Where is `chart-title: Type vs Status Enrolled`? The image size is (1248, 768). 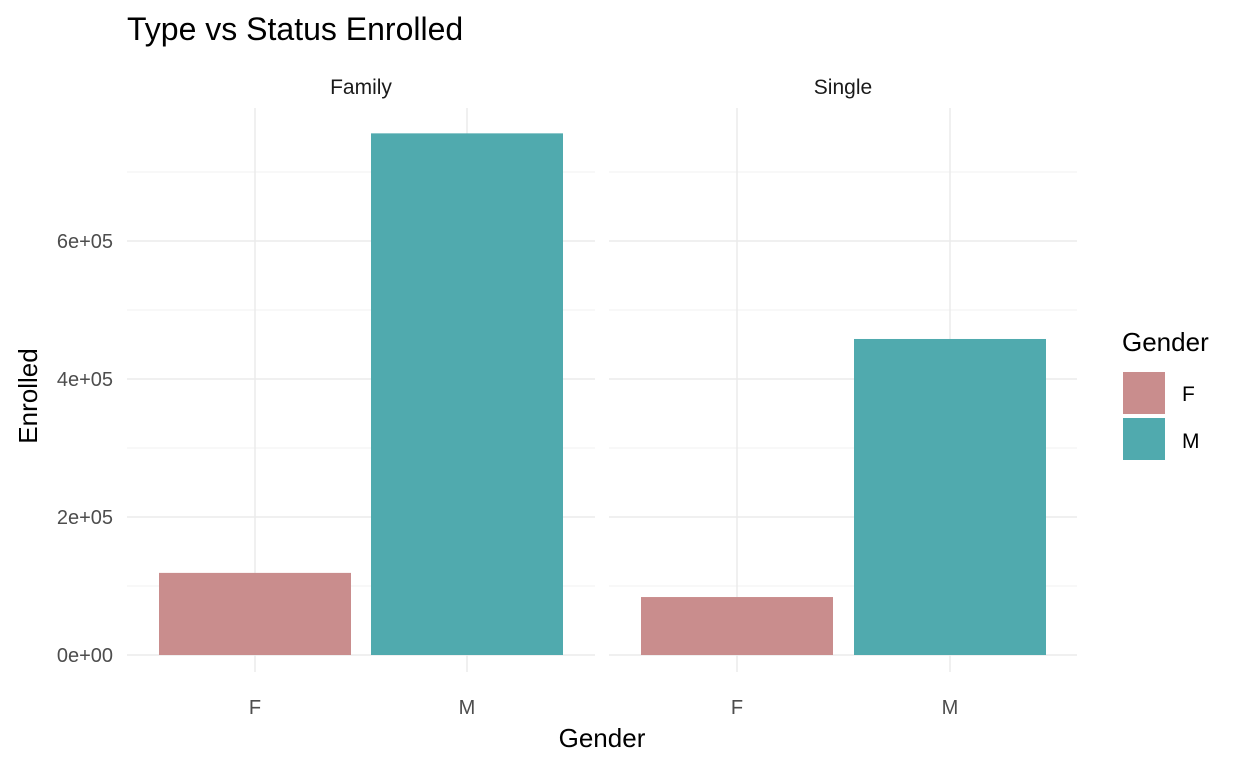
chart-title: Type vs Status Enrolled is located at coordinates (295, 29).